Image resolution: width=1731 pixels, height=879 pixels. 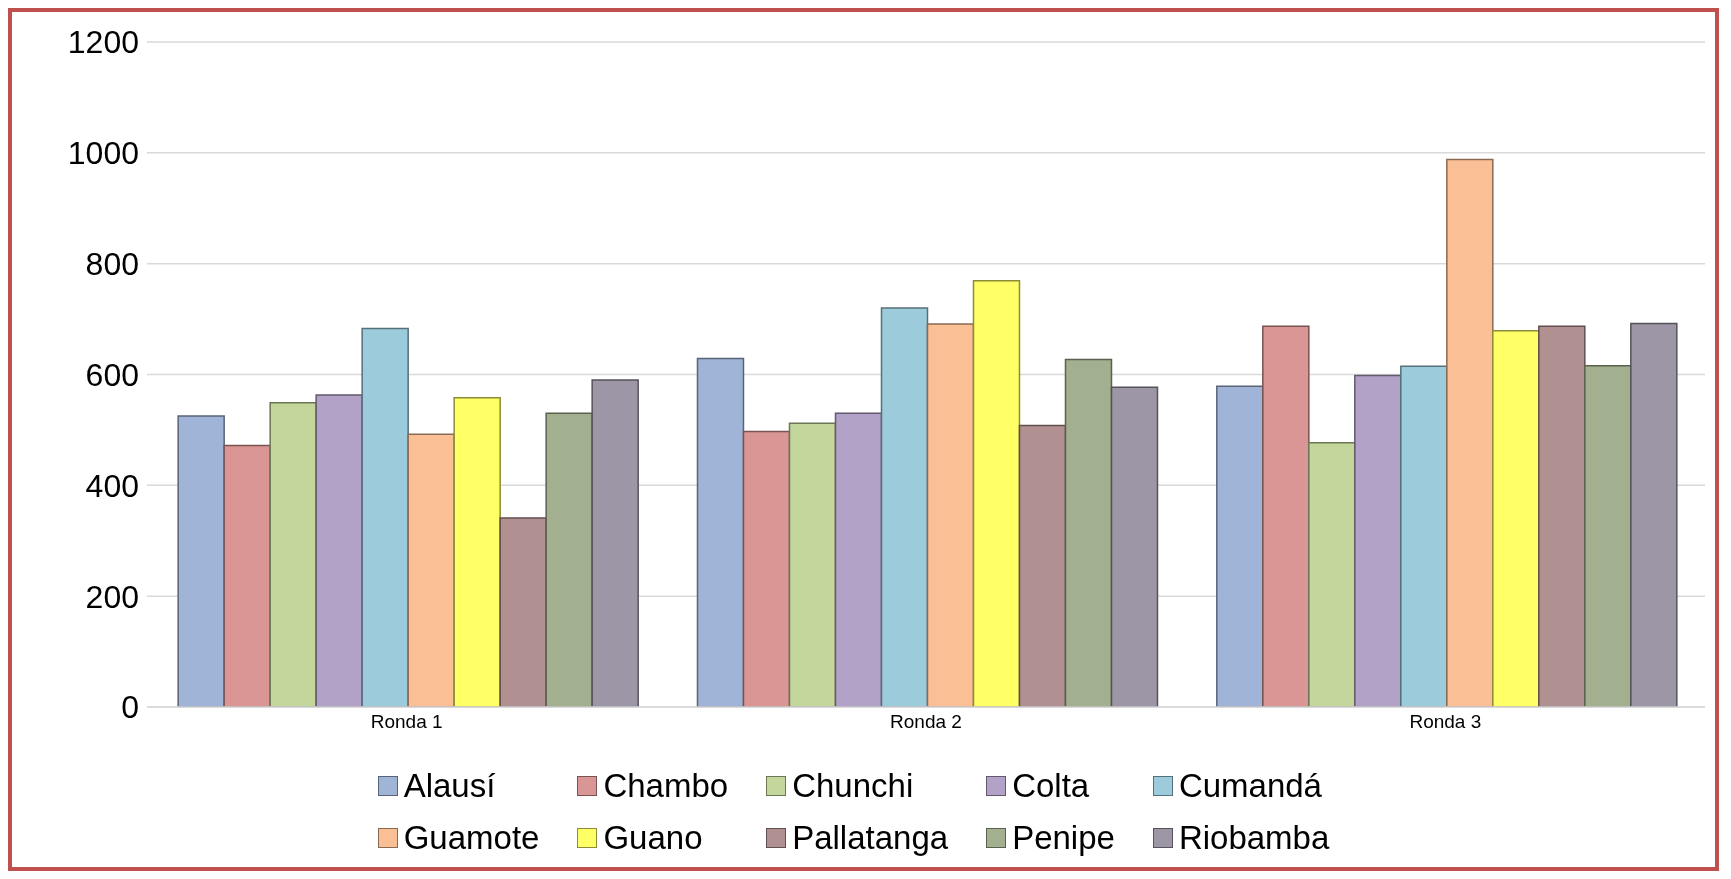 I want to click on y-tick-label: 800, so click(x=112, y=264).